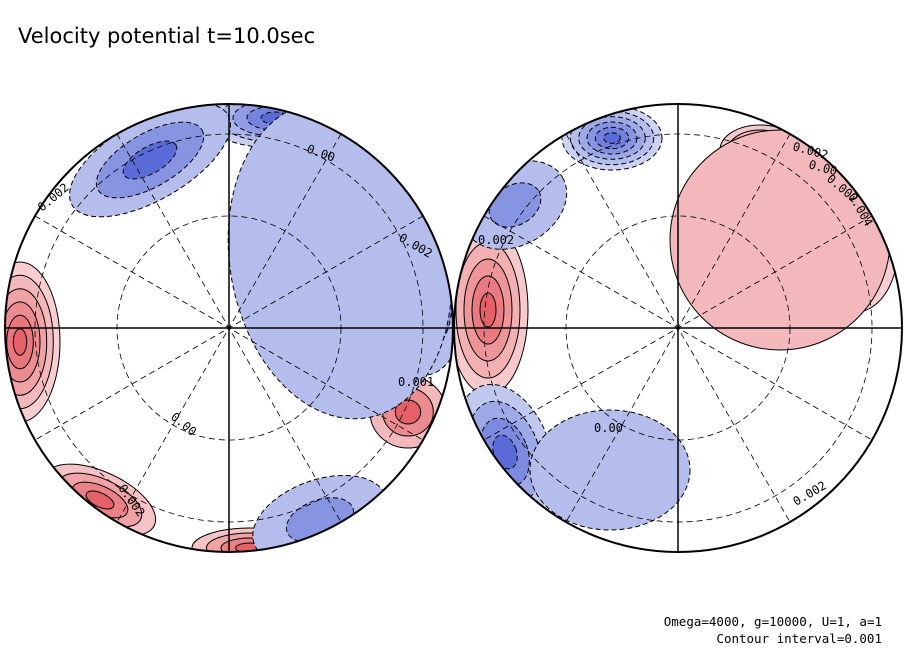  What do you see at coordinates (496, 240) in the screenshot?
I see `contour-label: 0.002` at bounding box center [496, 240].